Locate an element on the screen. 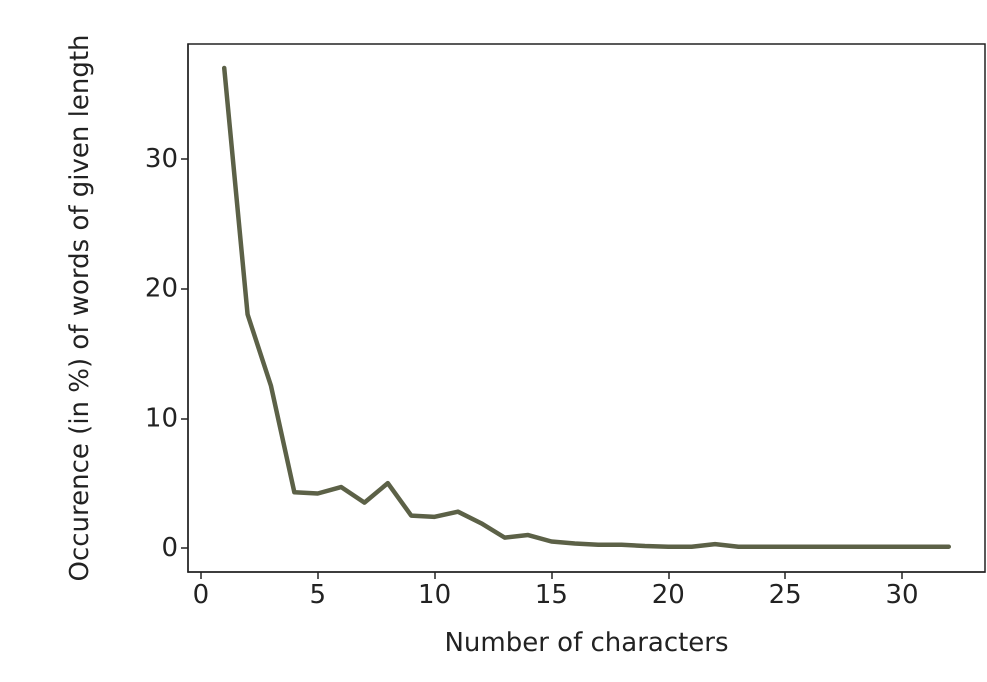 The image size is (987, 682). y-tick-label: 20 is located at coordinates (161, 289).